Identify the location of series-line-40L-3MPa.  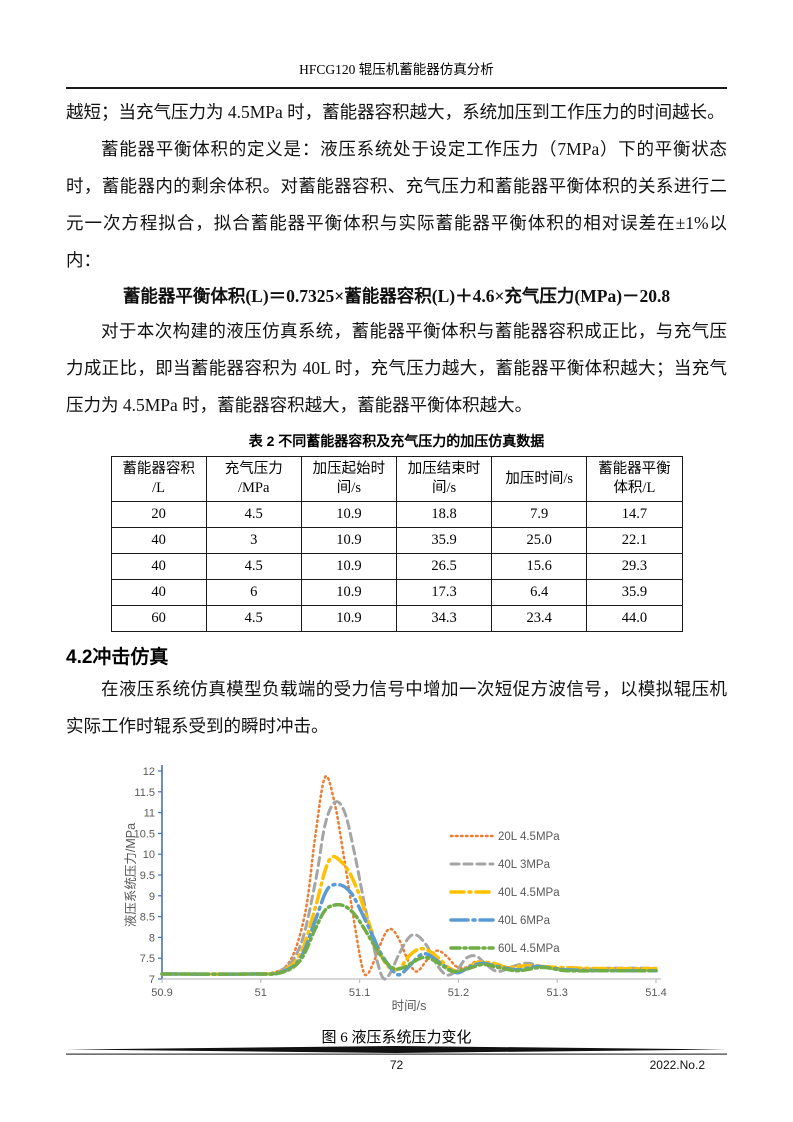
(409, 890).